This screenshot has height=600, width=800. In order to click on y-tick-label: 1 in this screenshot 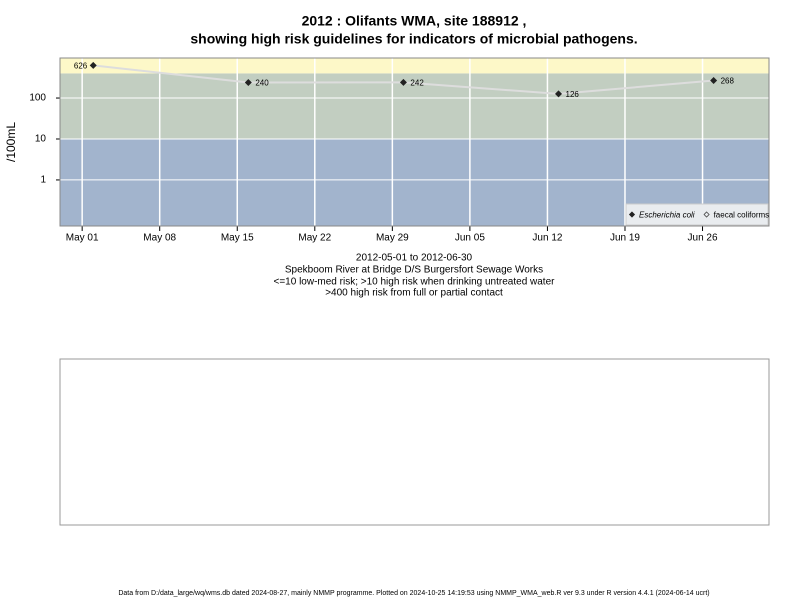, I will do `click(43, 180)`.